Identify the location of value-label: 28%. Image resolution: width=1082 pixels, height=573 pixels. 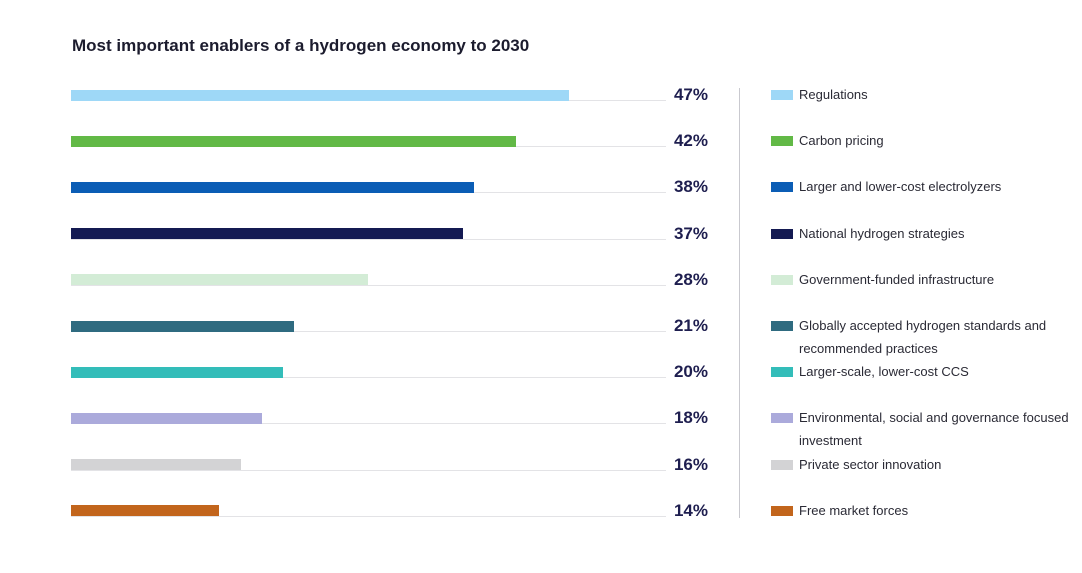
(690, 279).